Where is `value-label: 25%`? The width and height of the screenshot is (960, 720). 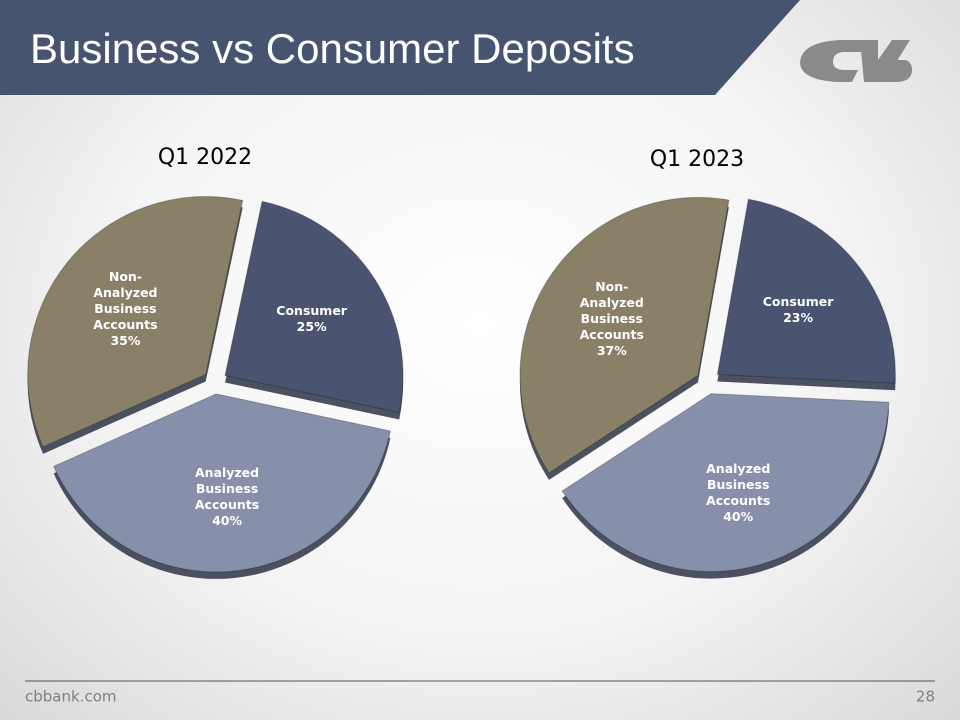
value-label: 25% is located at coordinates (311, 327).